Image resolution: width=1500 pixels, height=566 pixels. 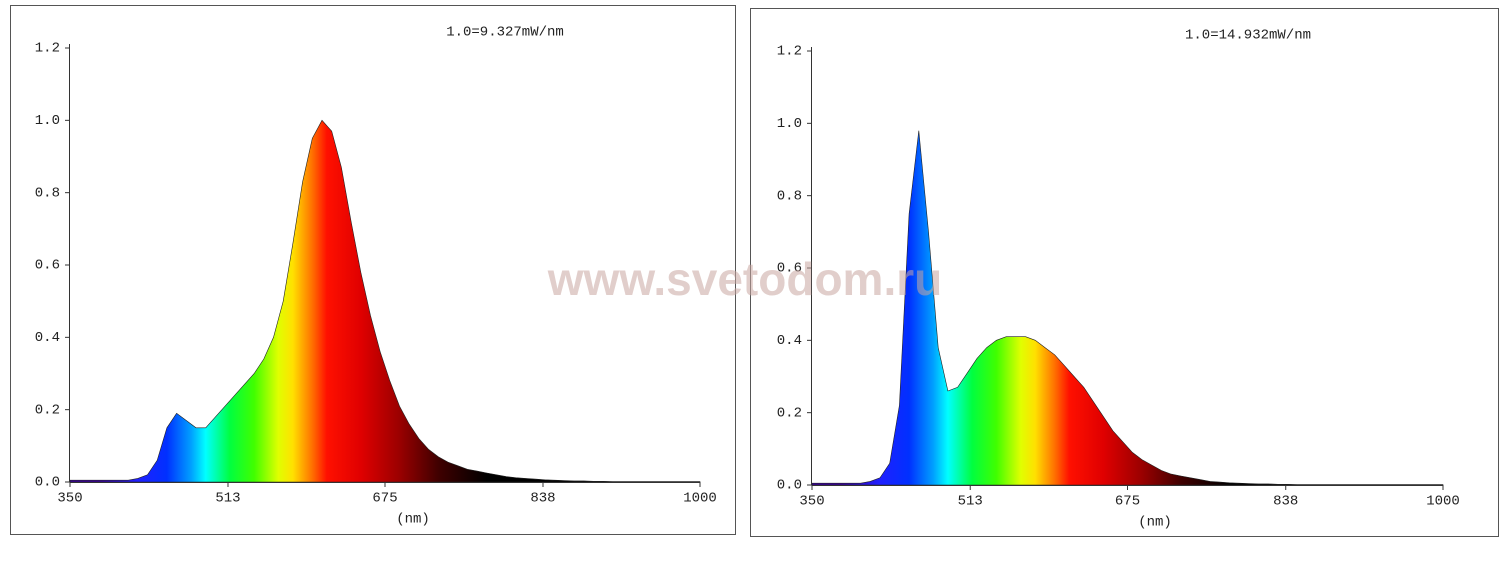 I want to click on watermark: www.svetodom.ru, so click(x=744, y=279).